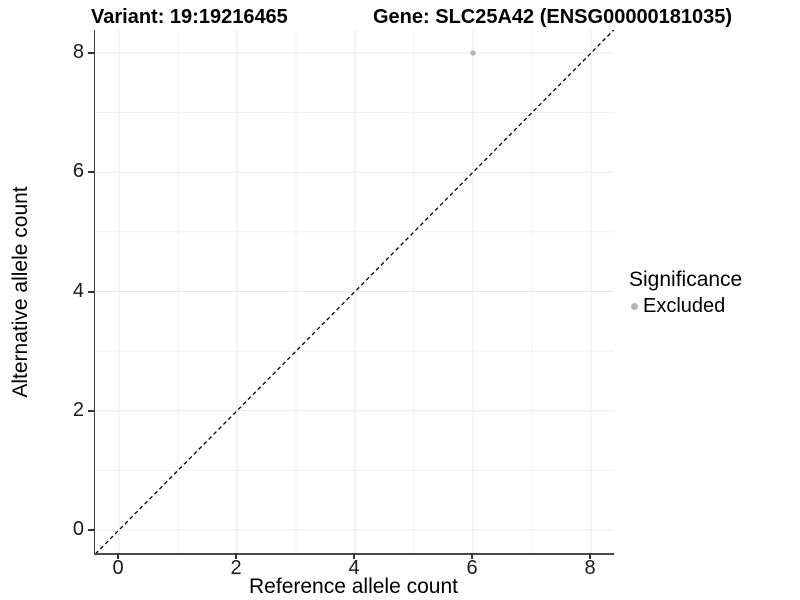 This screenshot has width=800, height=600. Describe the element at coordinates (78, 409) in the screenshot. I see `y-tick-label: 2` at that location.